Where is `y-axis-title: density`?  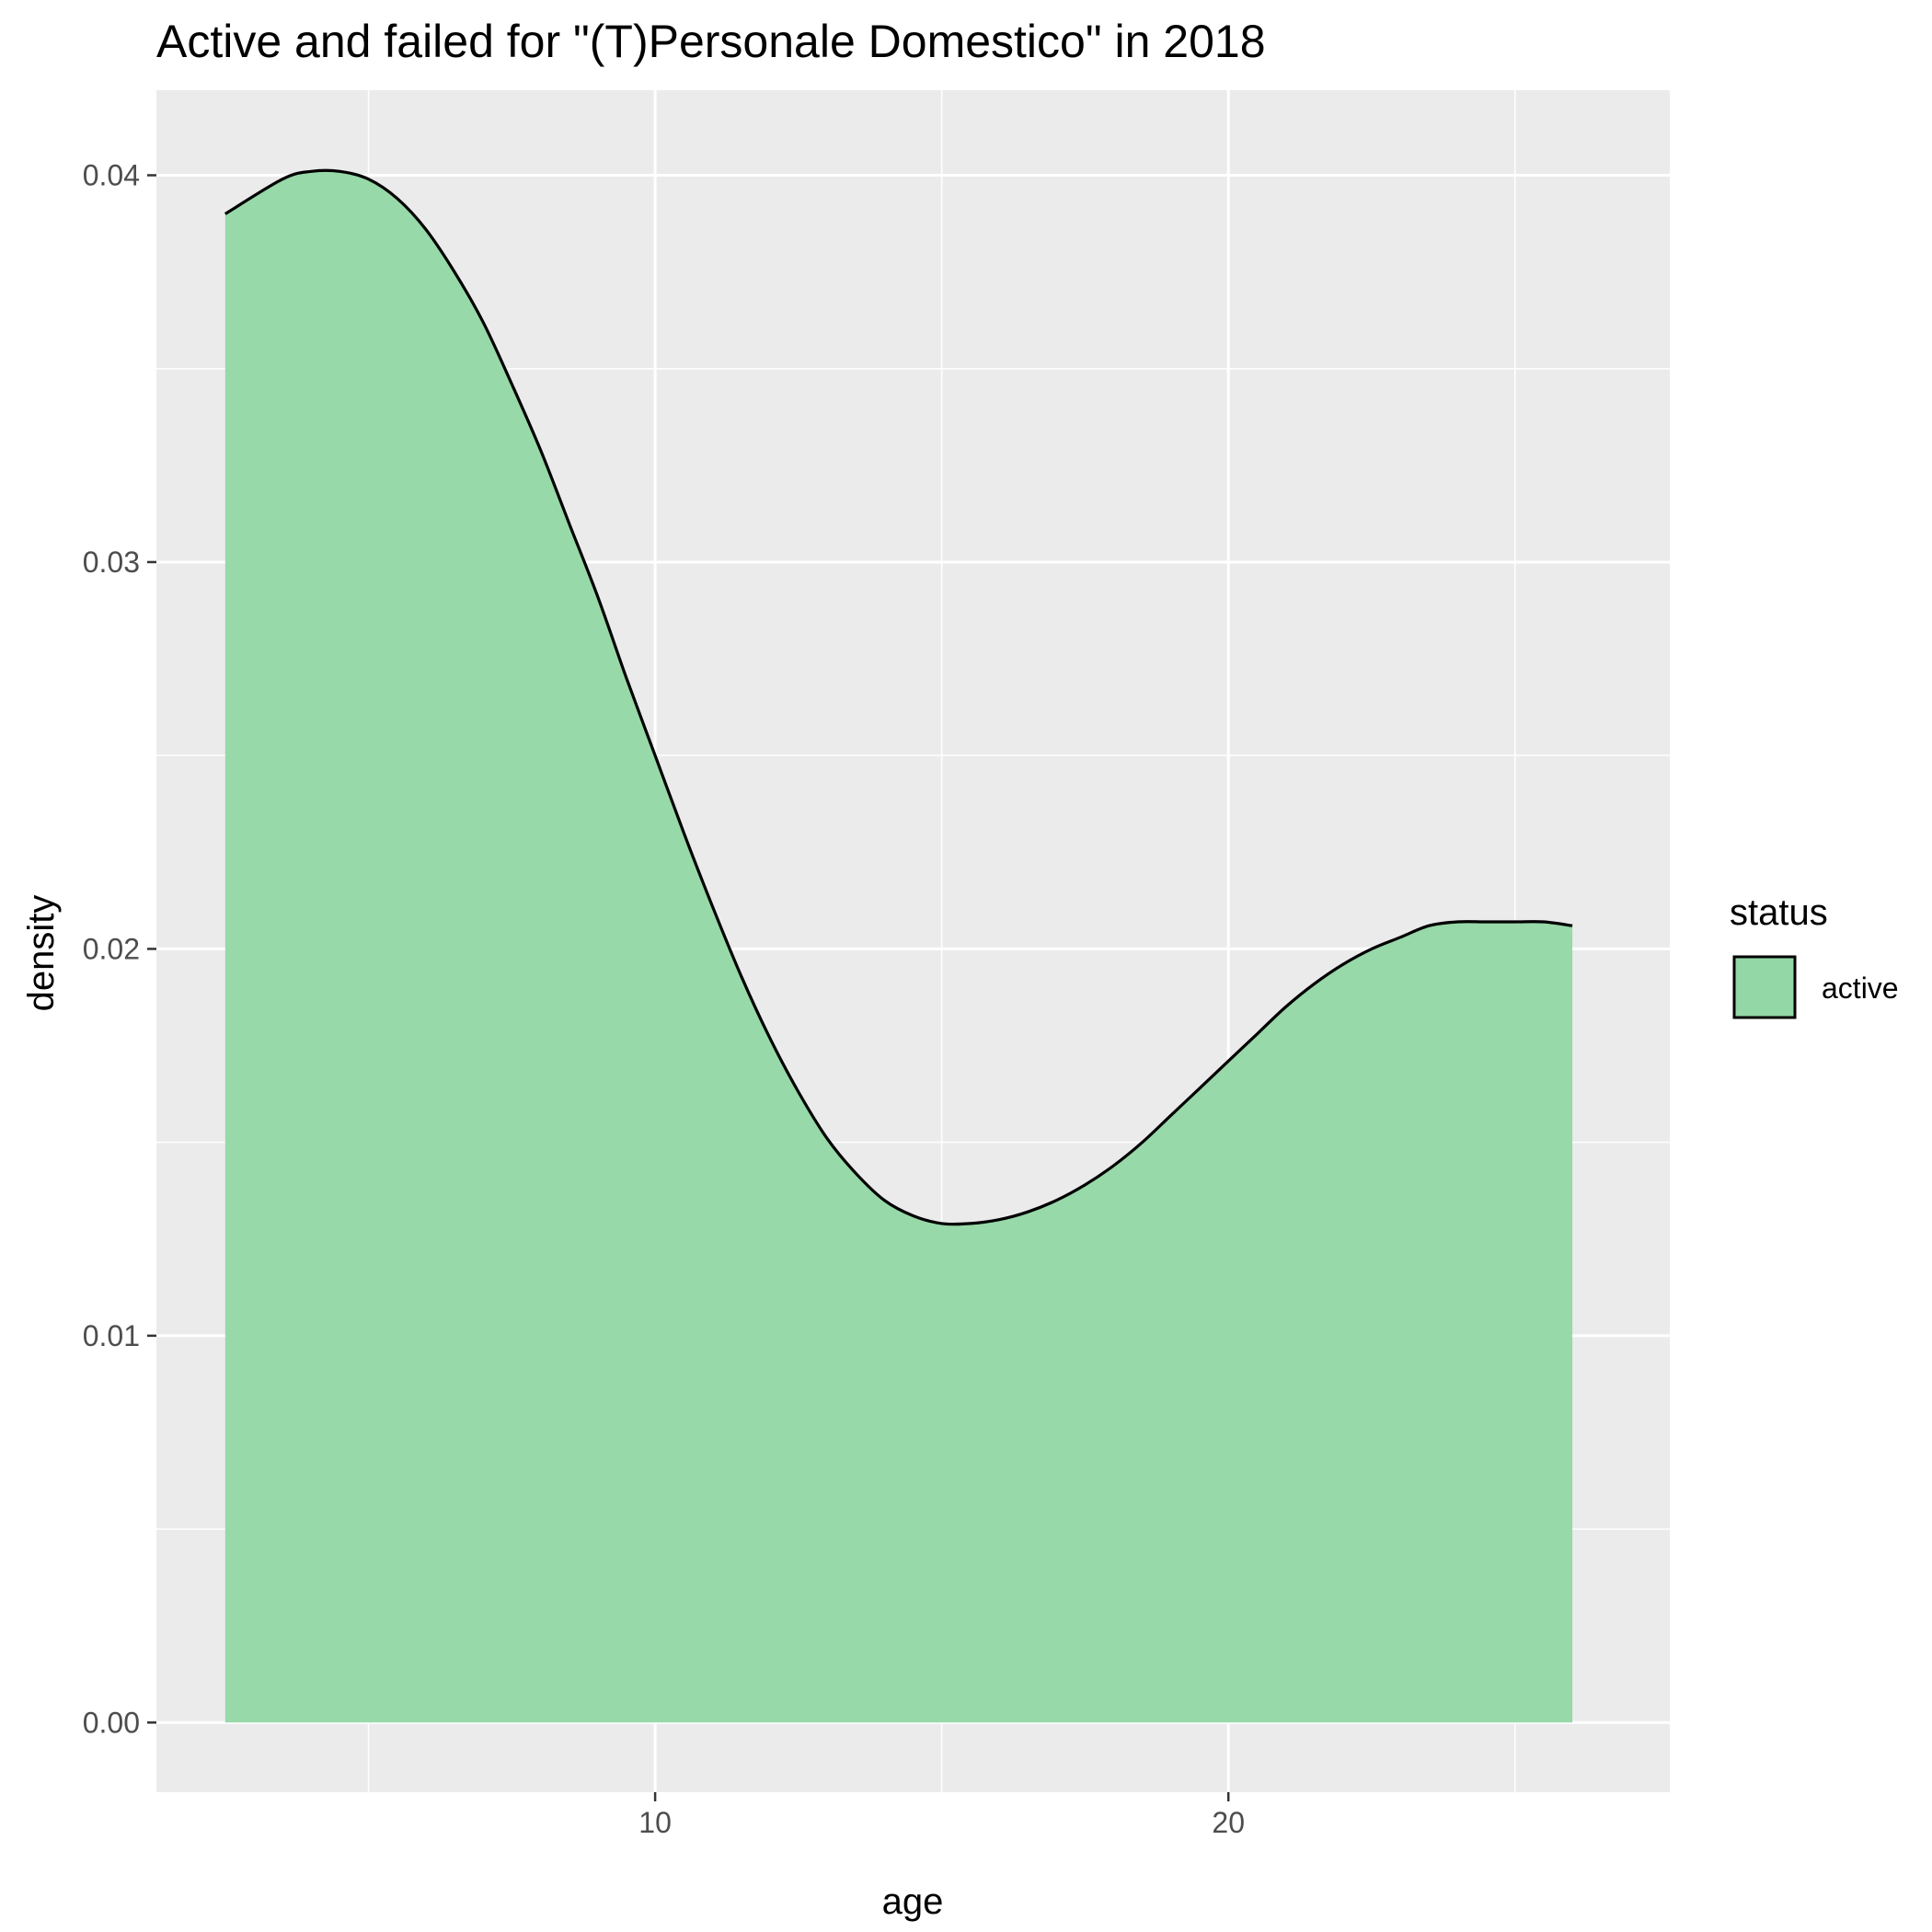
y-axis-title: density is located at coordinates (41, 953).